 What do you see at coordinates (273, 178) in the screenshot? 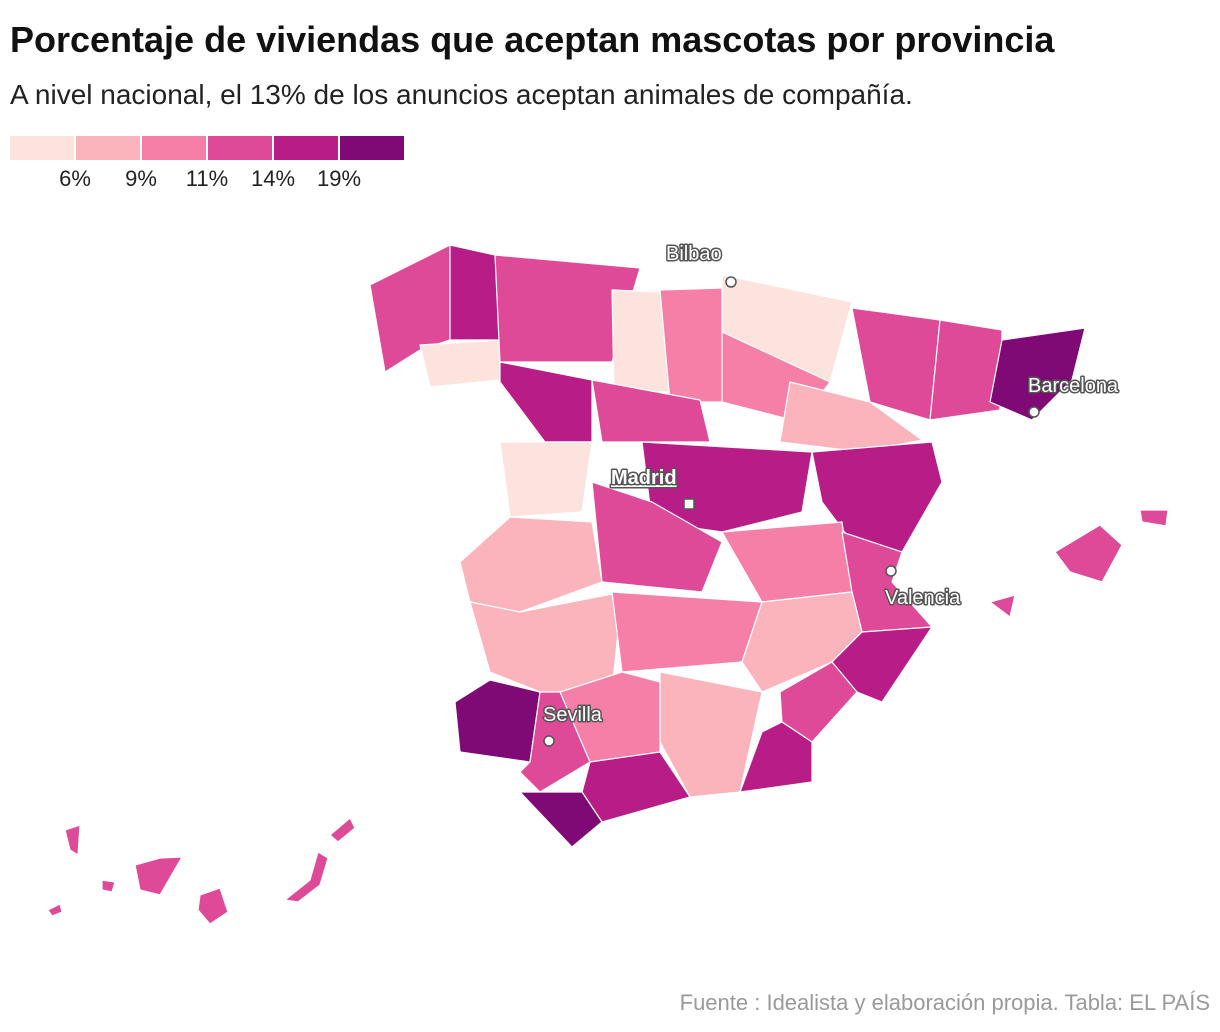
I see `legend-label: 14%` at bounding box center [273, 178].